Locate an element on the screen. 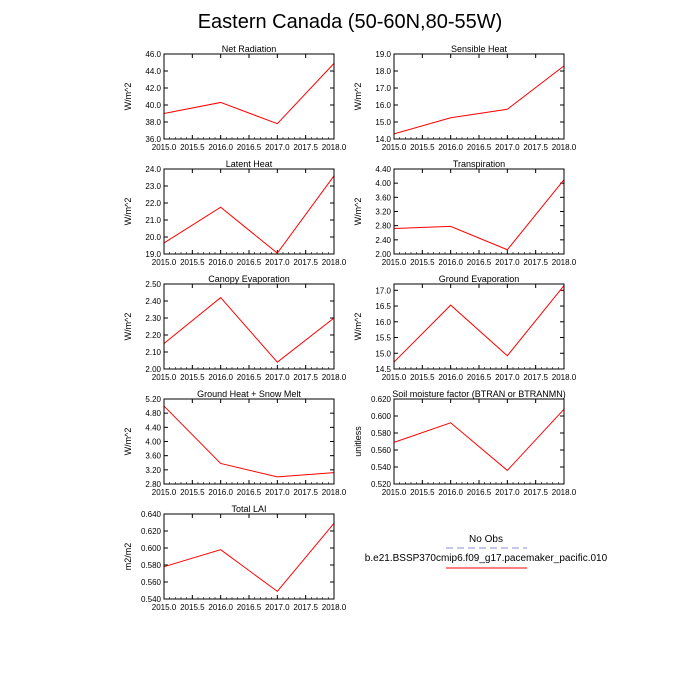  y-tick-label: 0.540 is located at coordinates (381, 467).